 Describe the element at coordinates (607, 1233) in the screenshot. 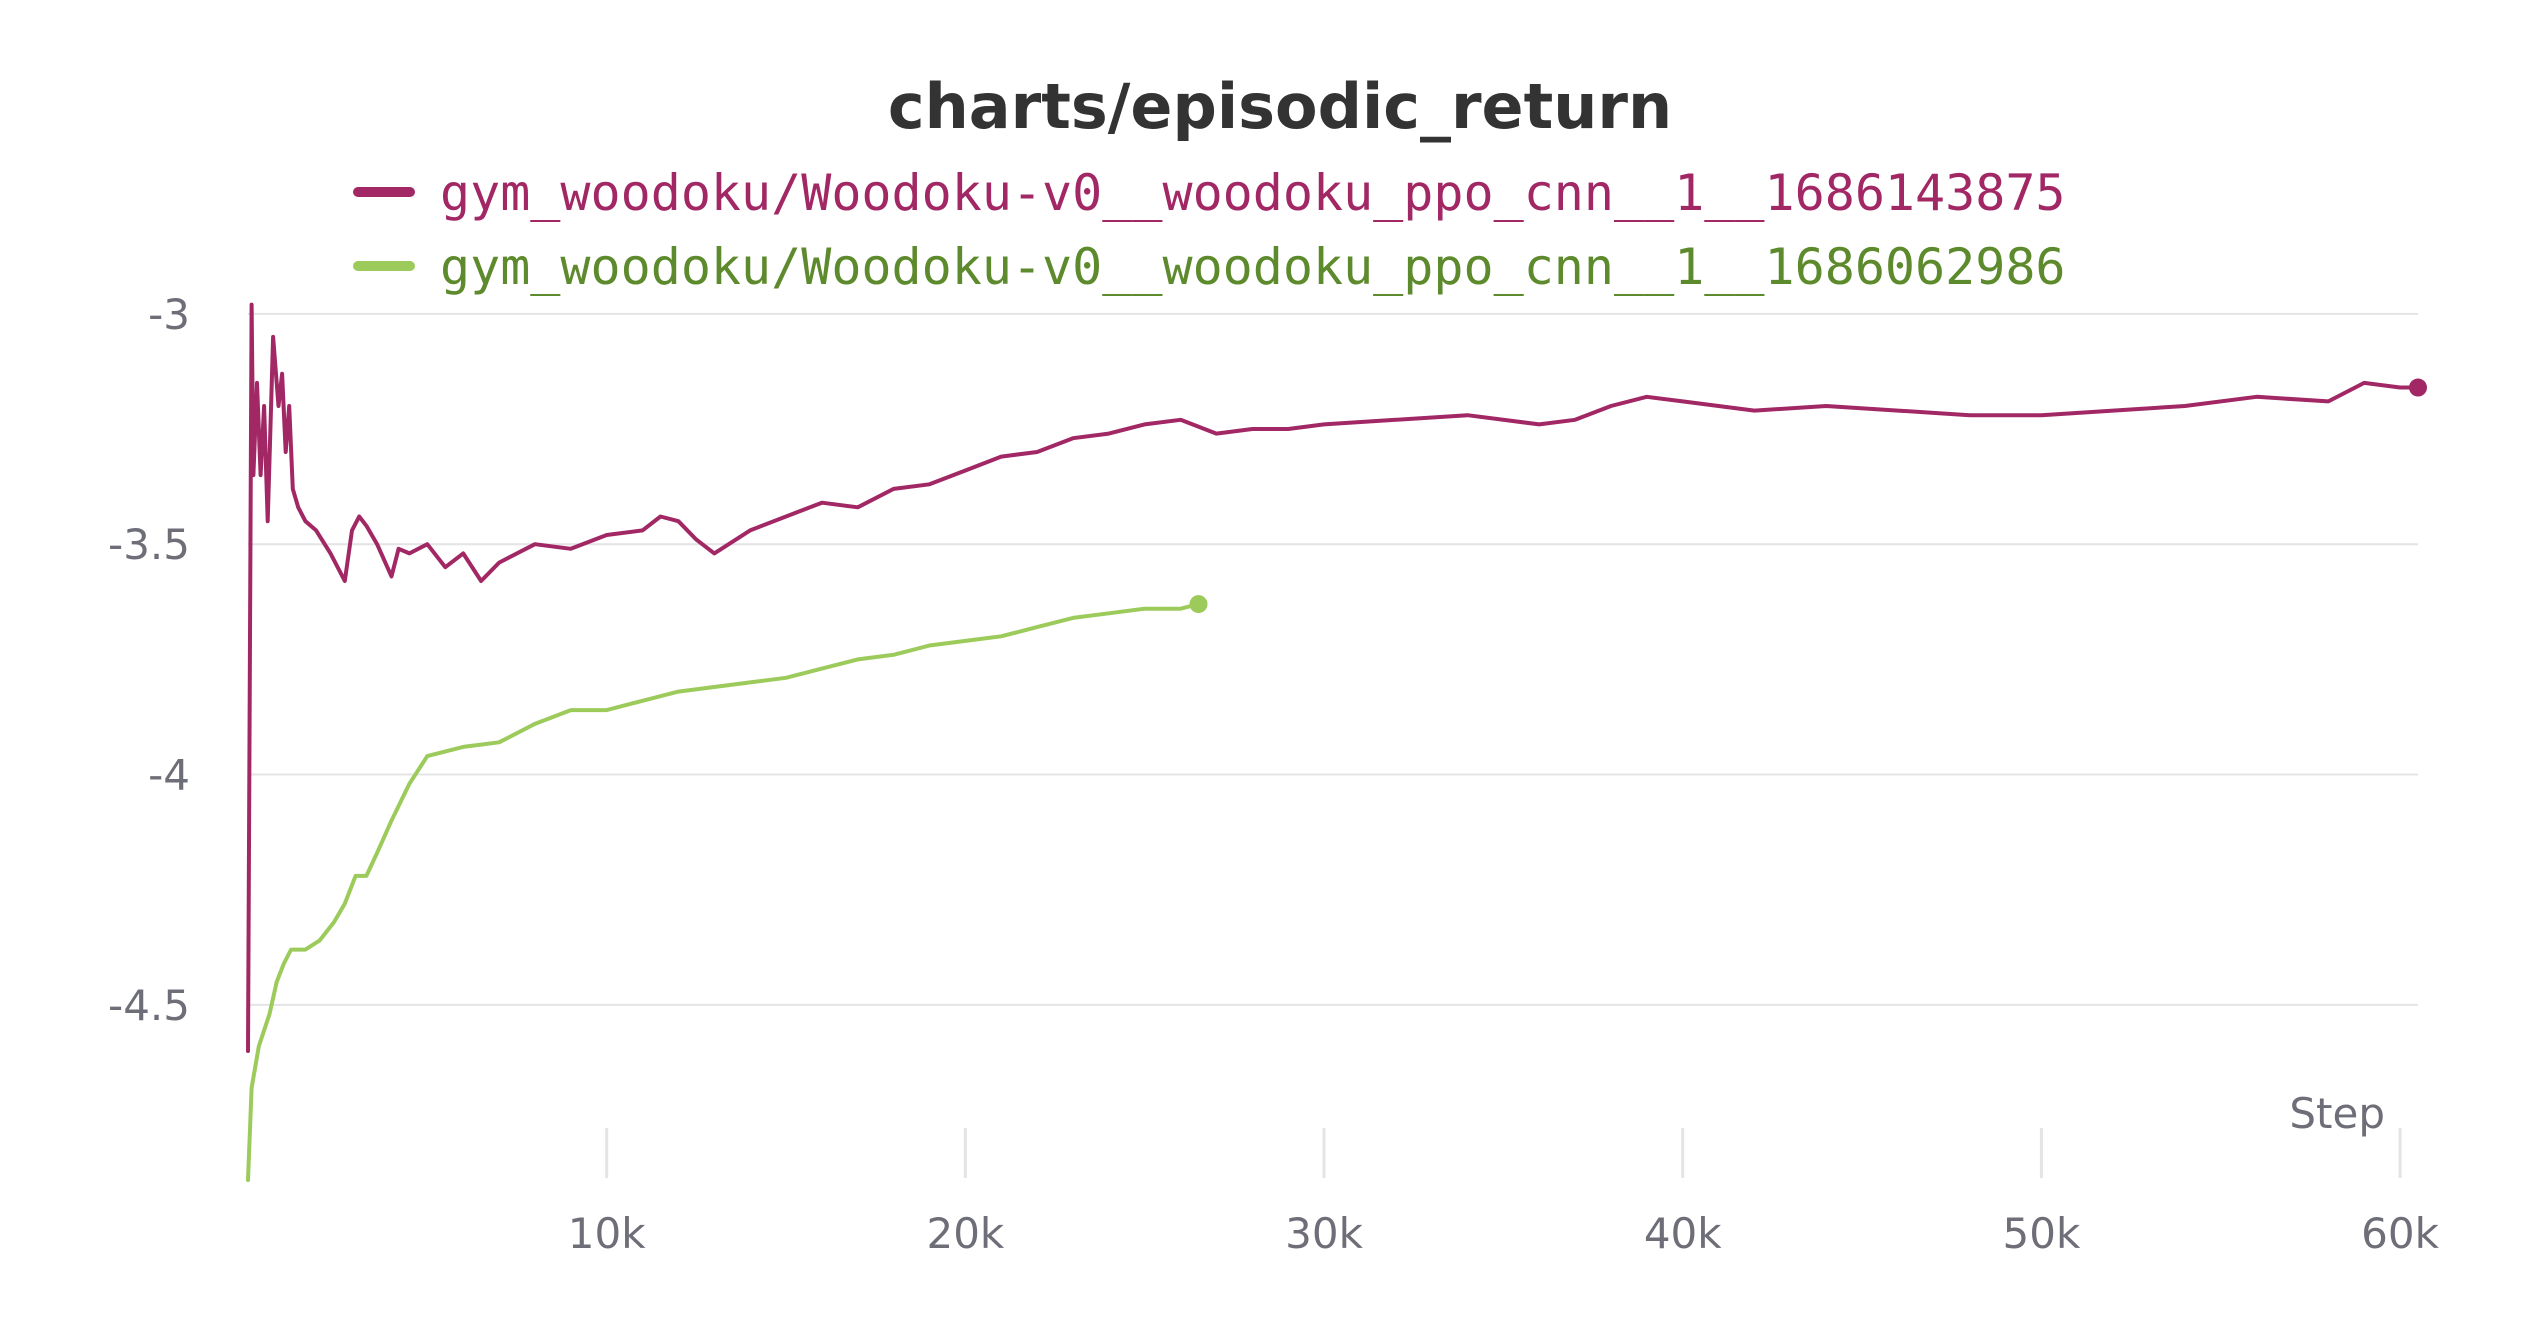

I see `x-tick-label: 10k` at that location.